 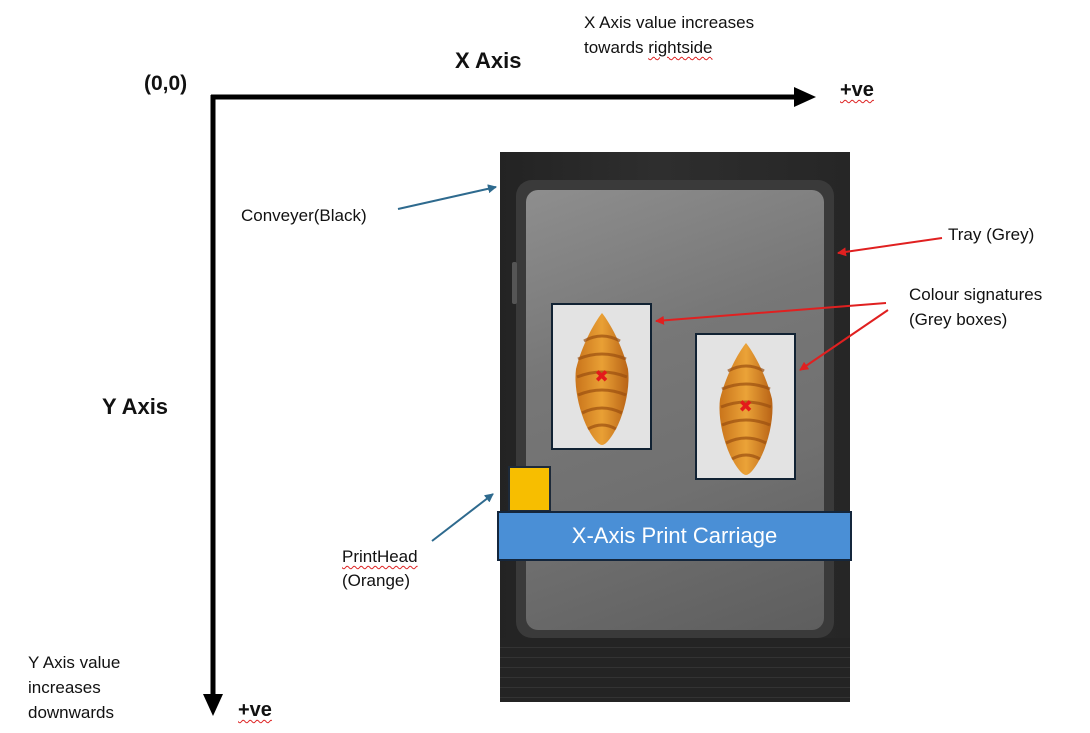 I want to click on printhead-label-line2: (Orange), so click(x=376, y=580).